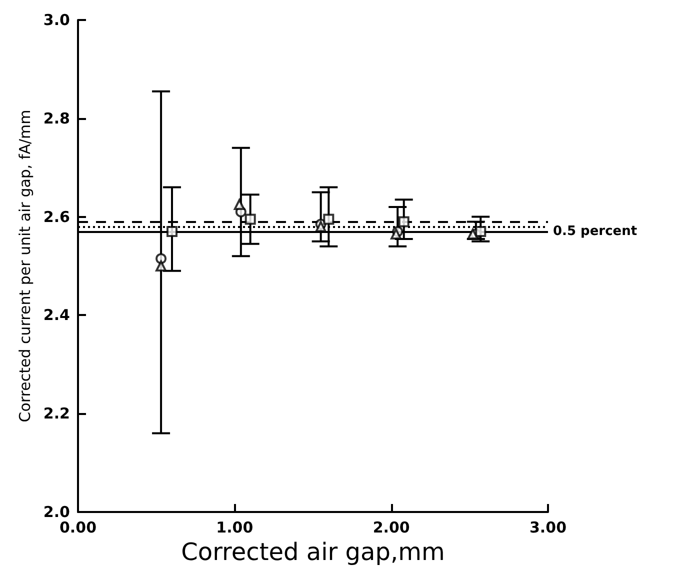 This screenshot has width=683, height=569. I want to click on x-tick-label: 3.00, so click(548, 527).